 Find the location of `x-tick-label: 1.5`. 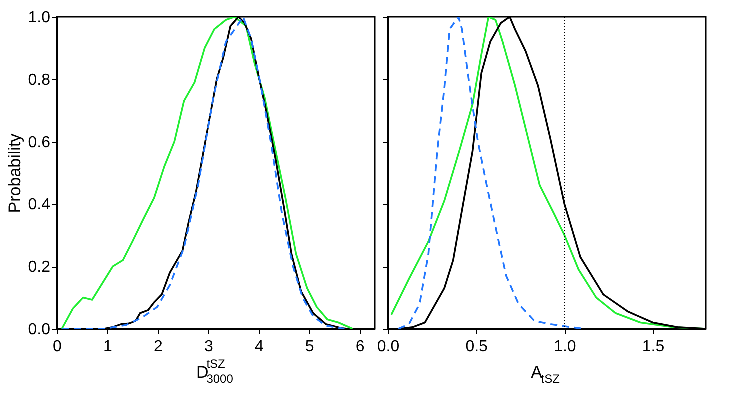

x-tick-label: 1.5 is located at coordinates (653, 347).